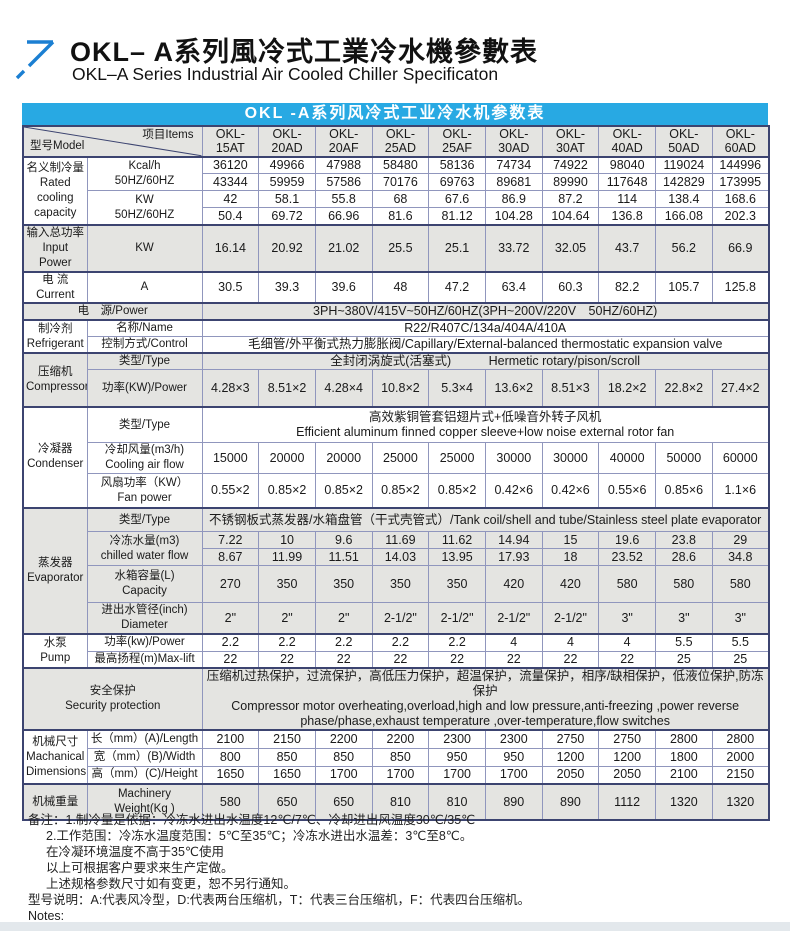  Describe the element at coordinates (55, 570) in the screenshot. I see `category-cell: 蒸发器 Evaporator` at that location.